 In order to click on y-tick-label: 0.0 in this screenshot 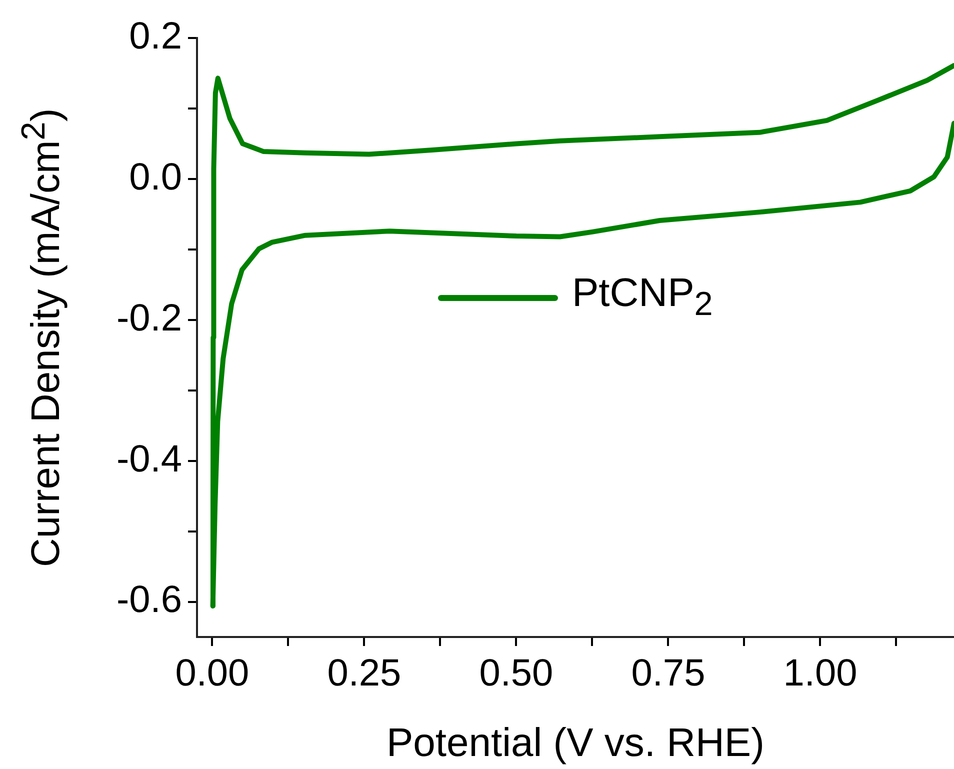, I will do `click(155, 177)`.